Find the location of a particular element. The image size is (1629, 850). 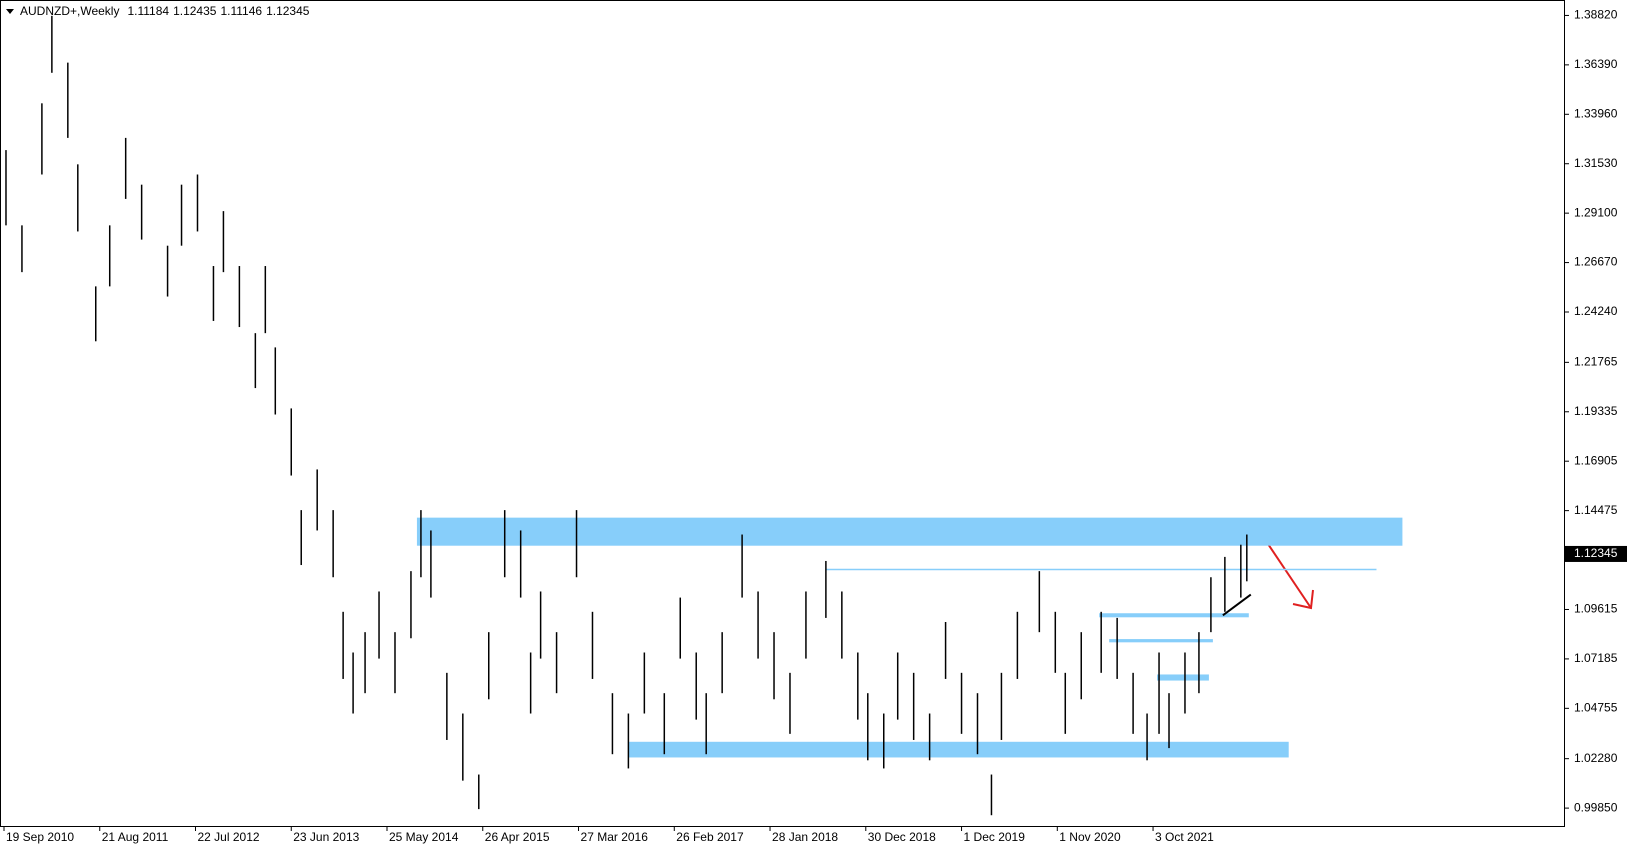

y-tick-label: 1.16905 is located at coordinates (1596, 460).